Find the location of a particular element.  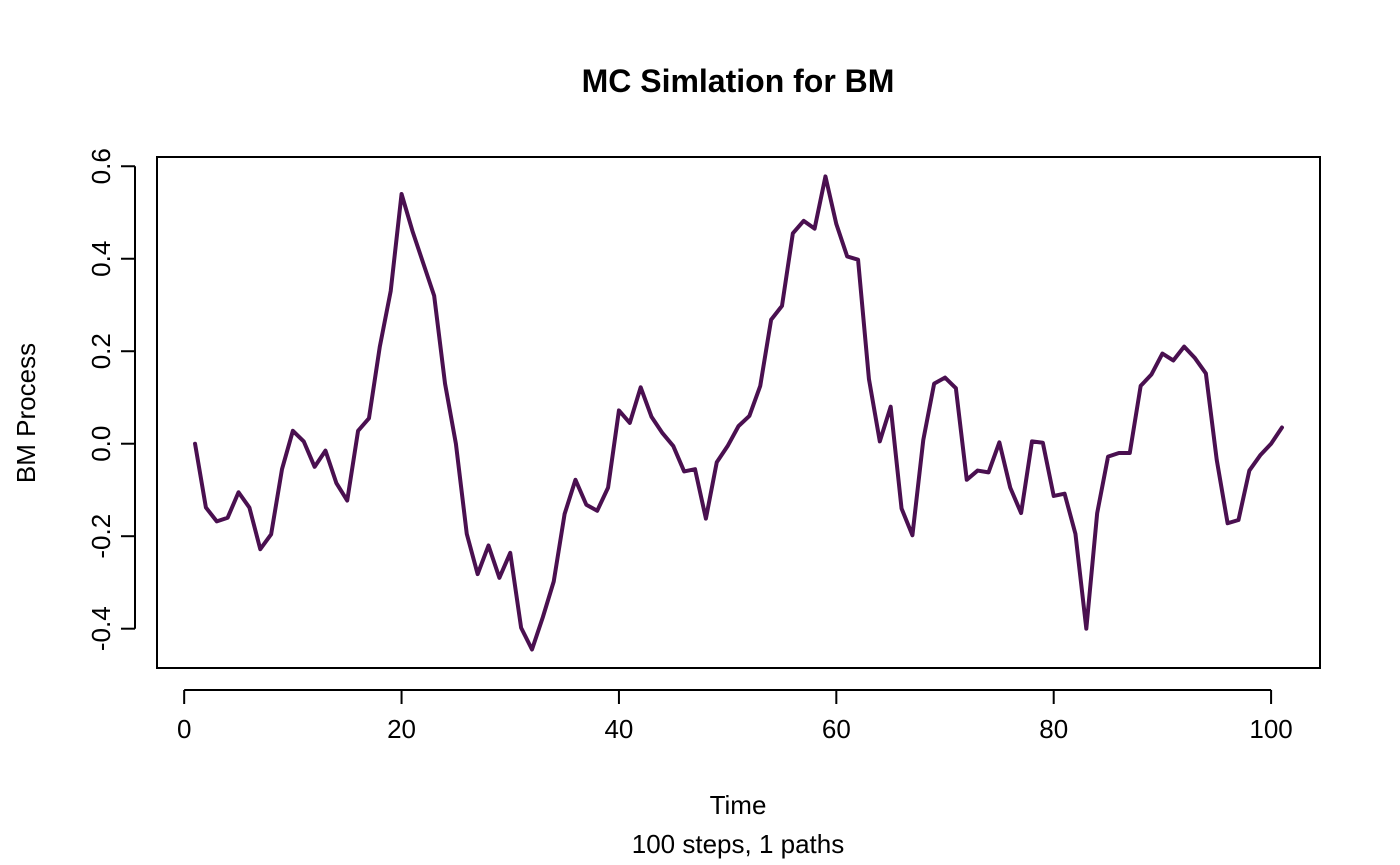

y-tick-label: 0.2 is located at coordinates (101, 351).